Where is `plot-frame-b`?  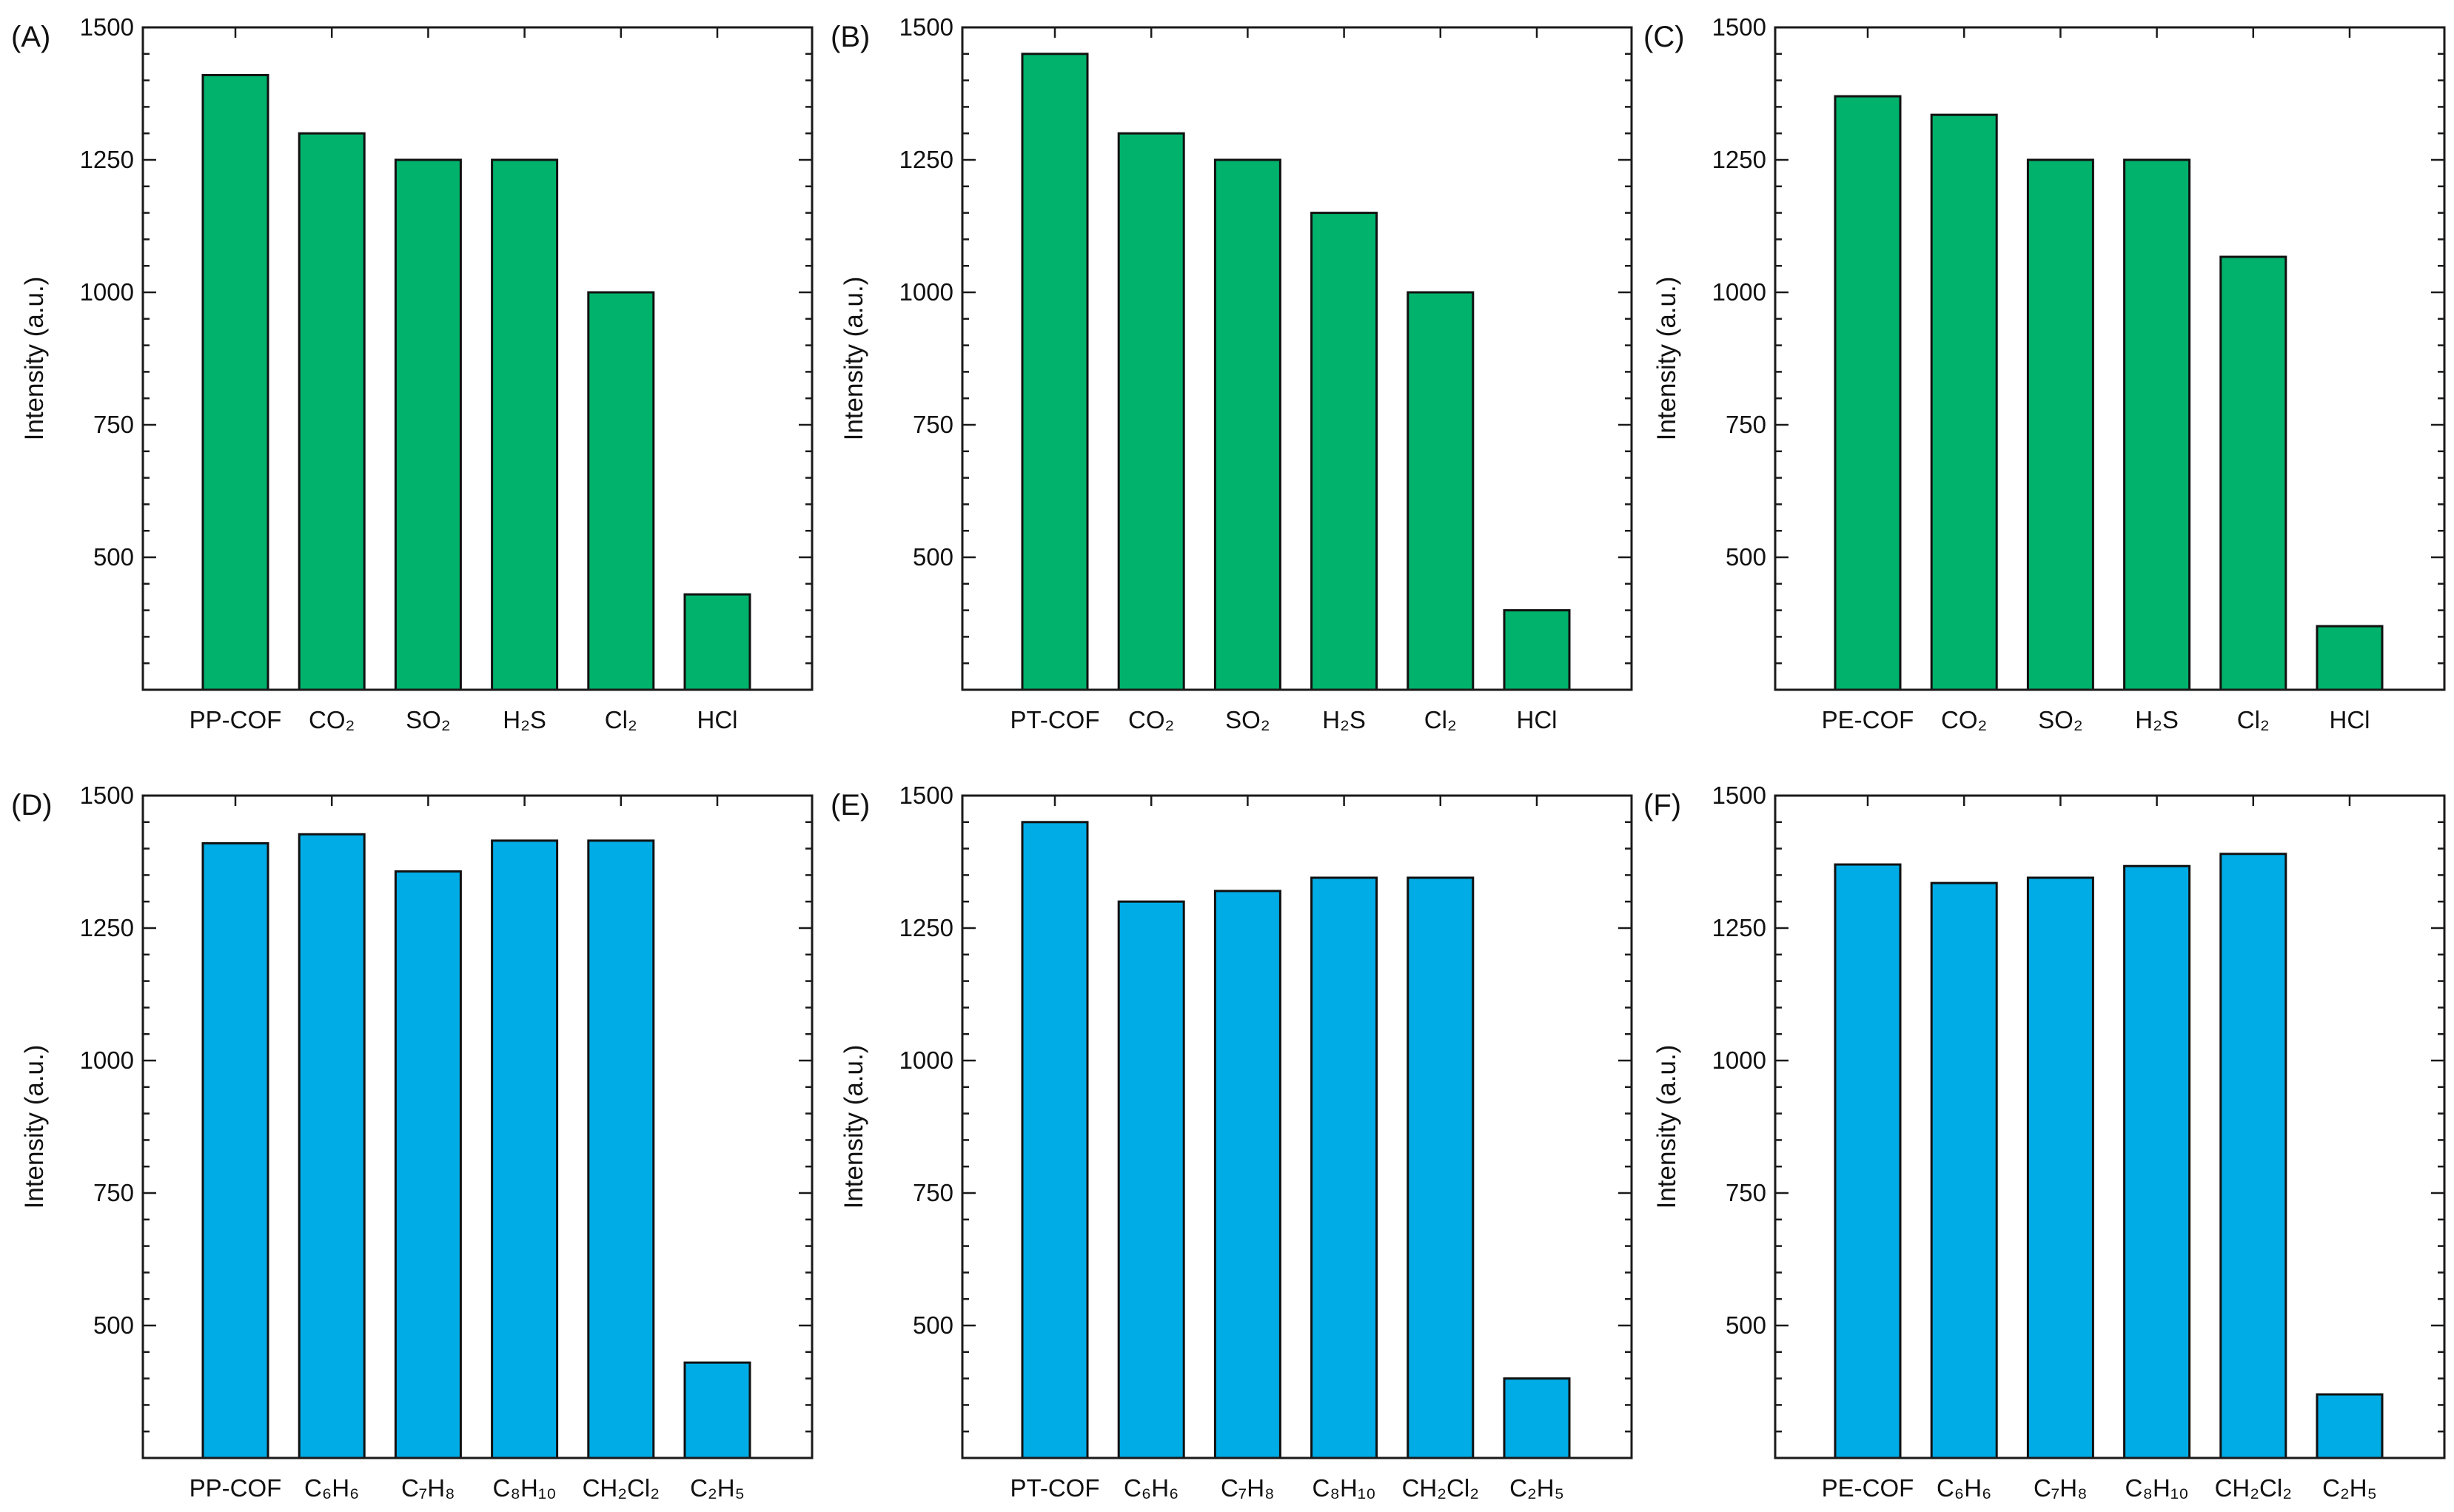
plot-frame-b is located at coordinates (1297, 358).